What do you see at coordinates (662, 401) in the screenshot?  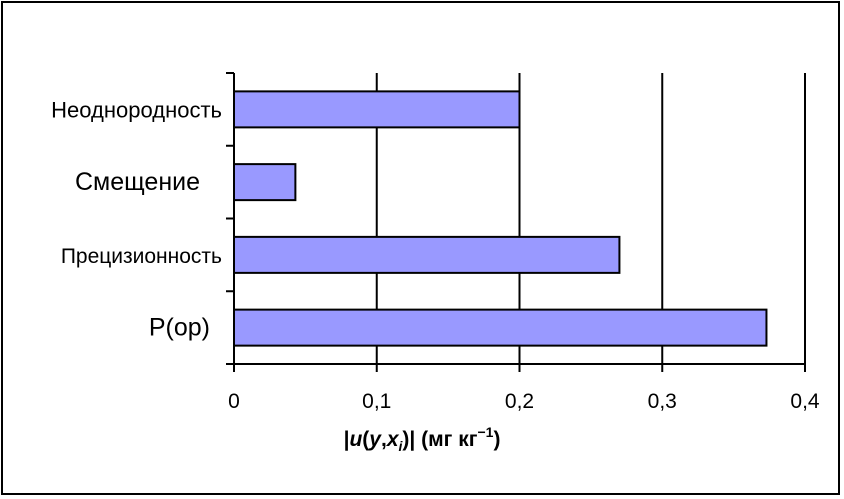 I see `x-tick-label: 0,3` at bounding box center [662, 401].